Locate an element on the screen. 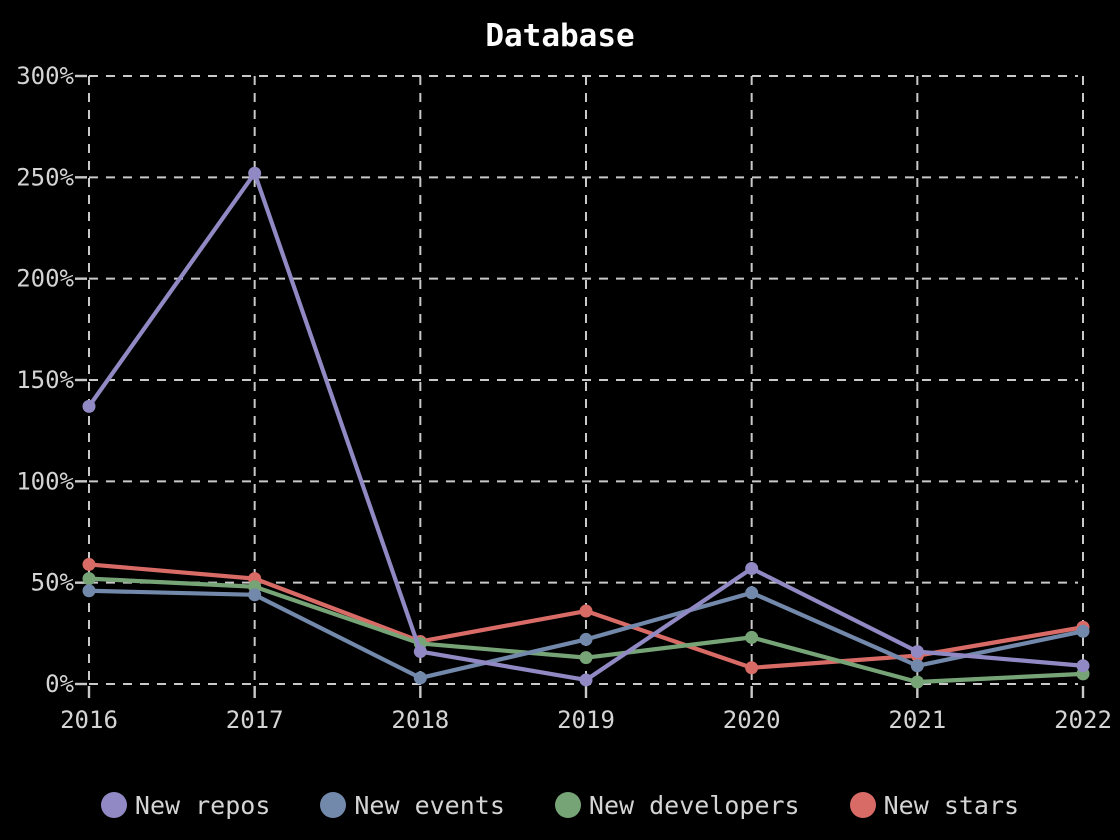 The width and height of the screenshot is (1120, 840). y-axis-label: 100% is located at coordinates (45, 481).